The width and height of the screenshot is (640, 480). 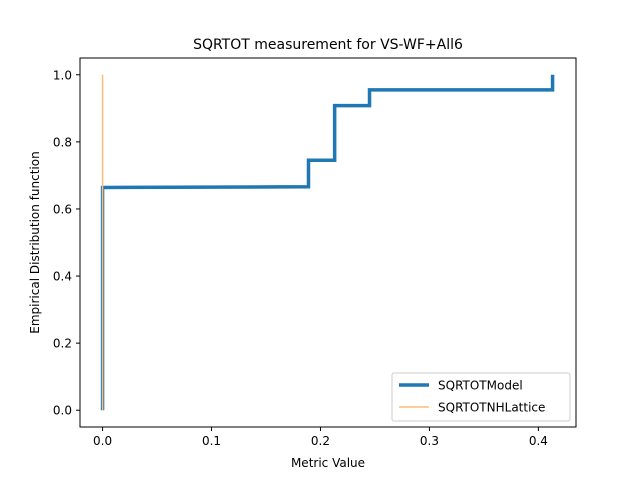 What do you see at coordinates (328, 463) in the screenshot?
I see `x-axis-label: Metric Value` at bounding box center [328, 463].